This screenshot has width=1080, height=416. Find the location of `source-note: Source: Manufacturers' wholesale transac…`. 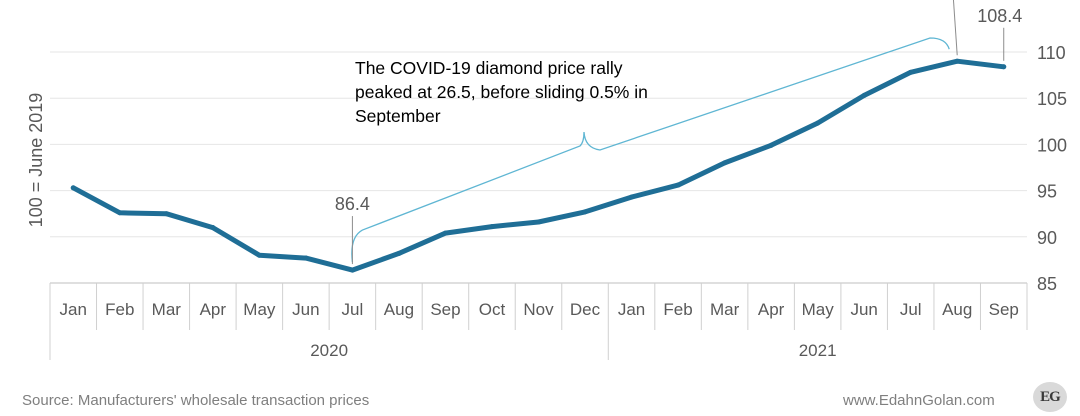

source-note: Source: Manufacturers' wholesale transac… is located at coordinates (196, 400).